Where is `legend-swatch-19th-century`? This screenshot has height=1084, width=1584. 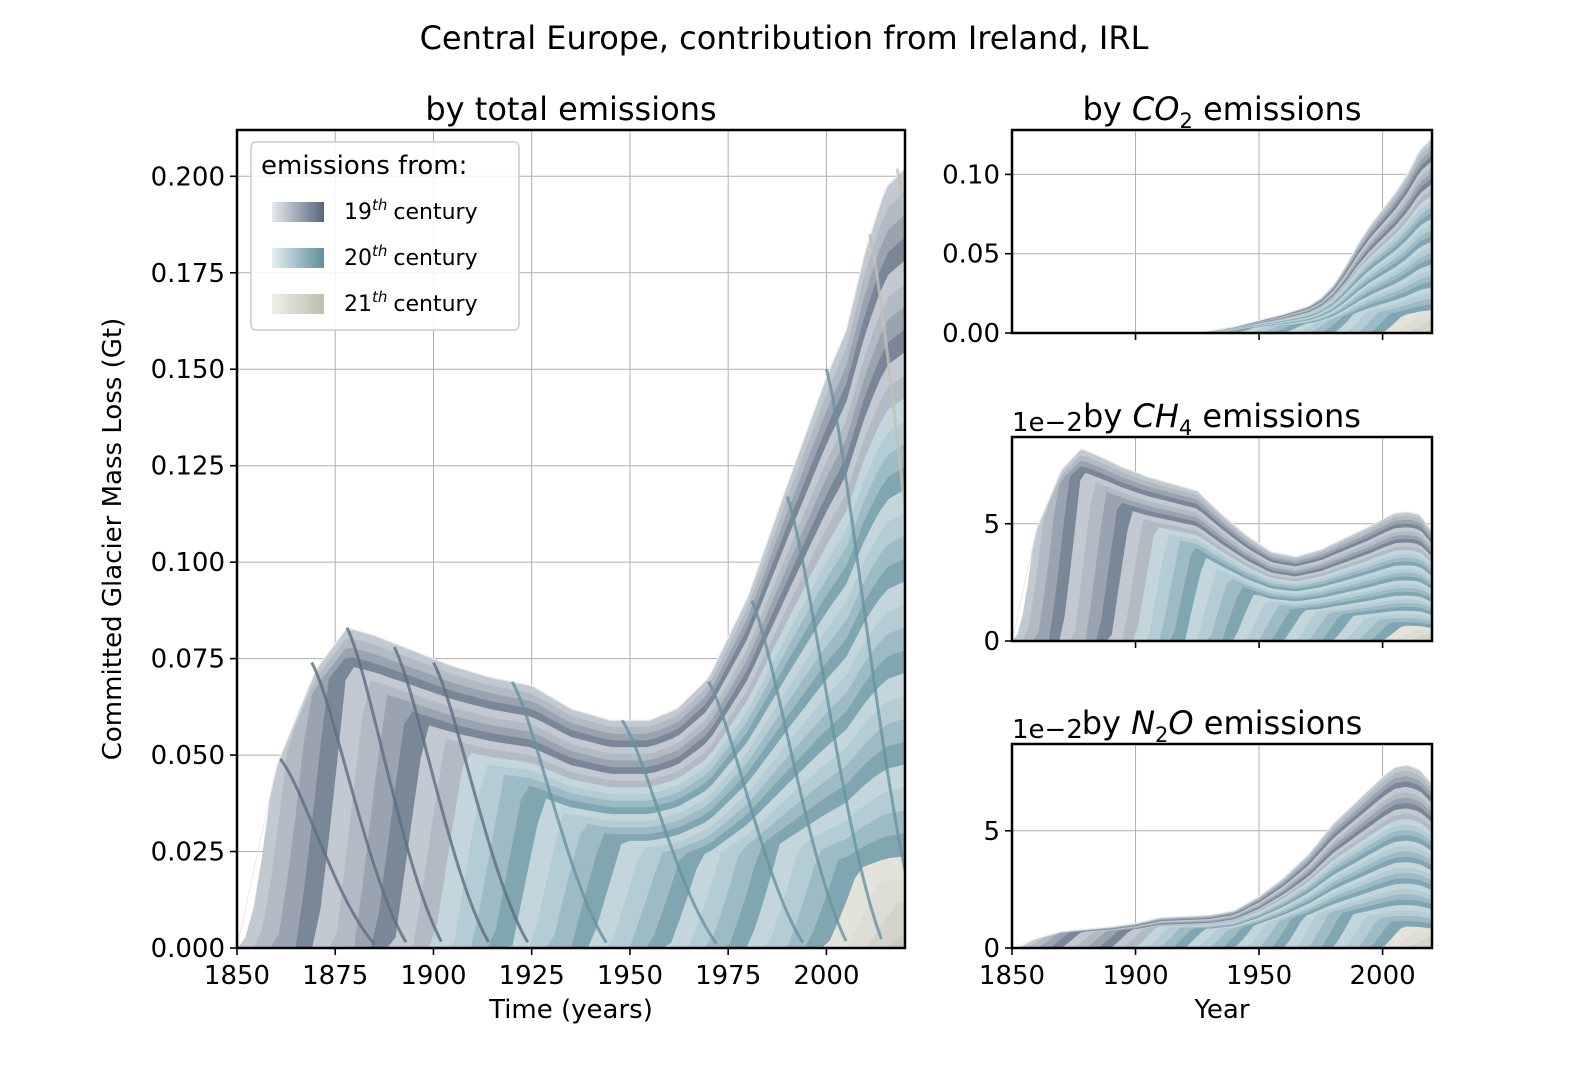 legend-swatch-19th-century is located at coordinates (298, 212).